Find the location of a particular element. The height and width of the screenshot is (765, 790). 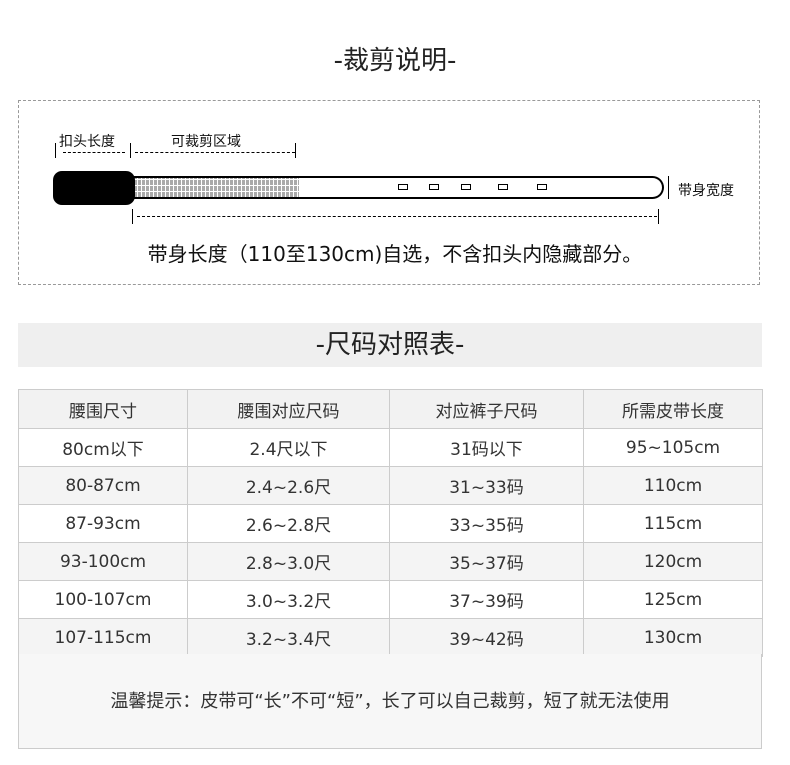

cell: 2.4尺以下 is located at coordinates (288, 447).